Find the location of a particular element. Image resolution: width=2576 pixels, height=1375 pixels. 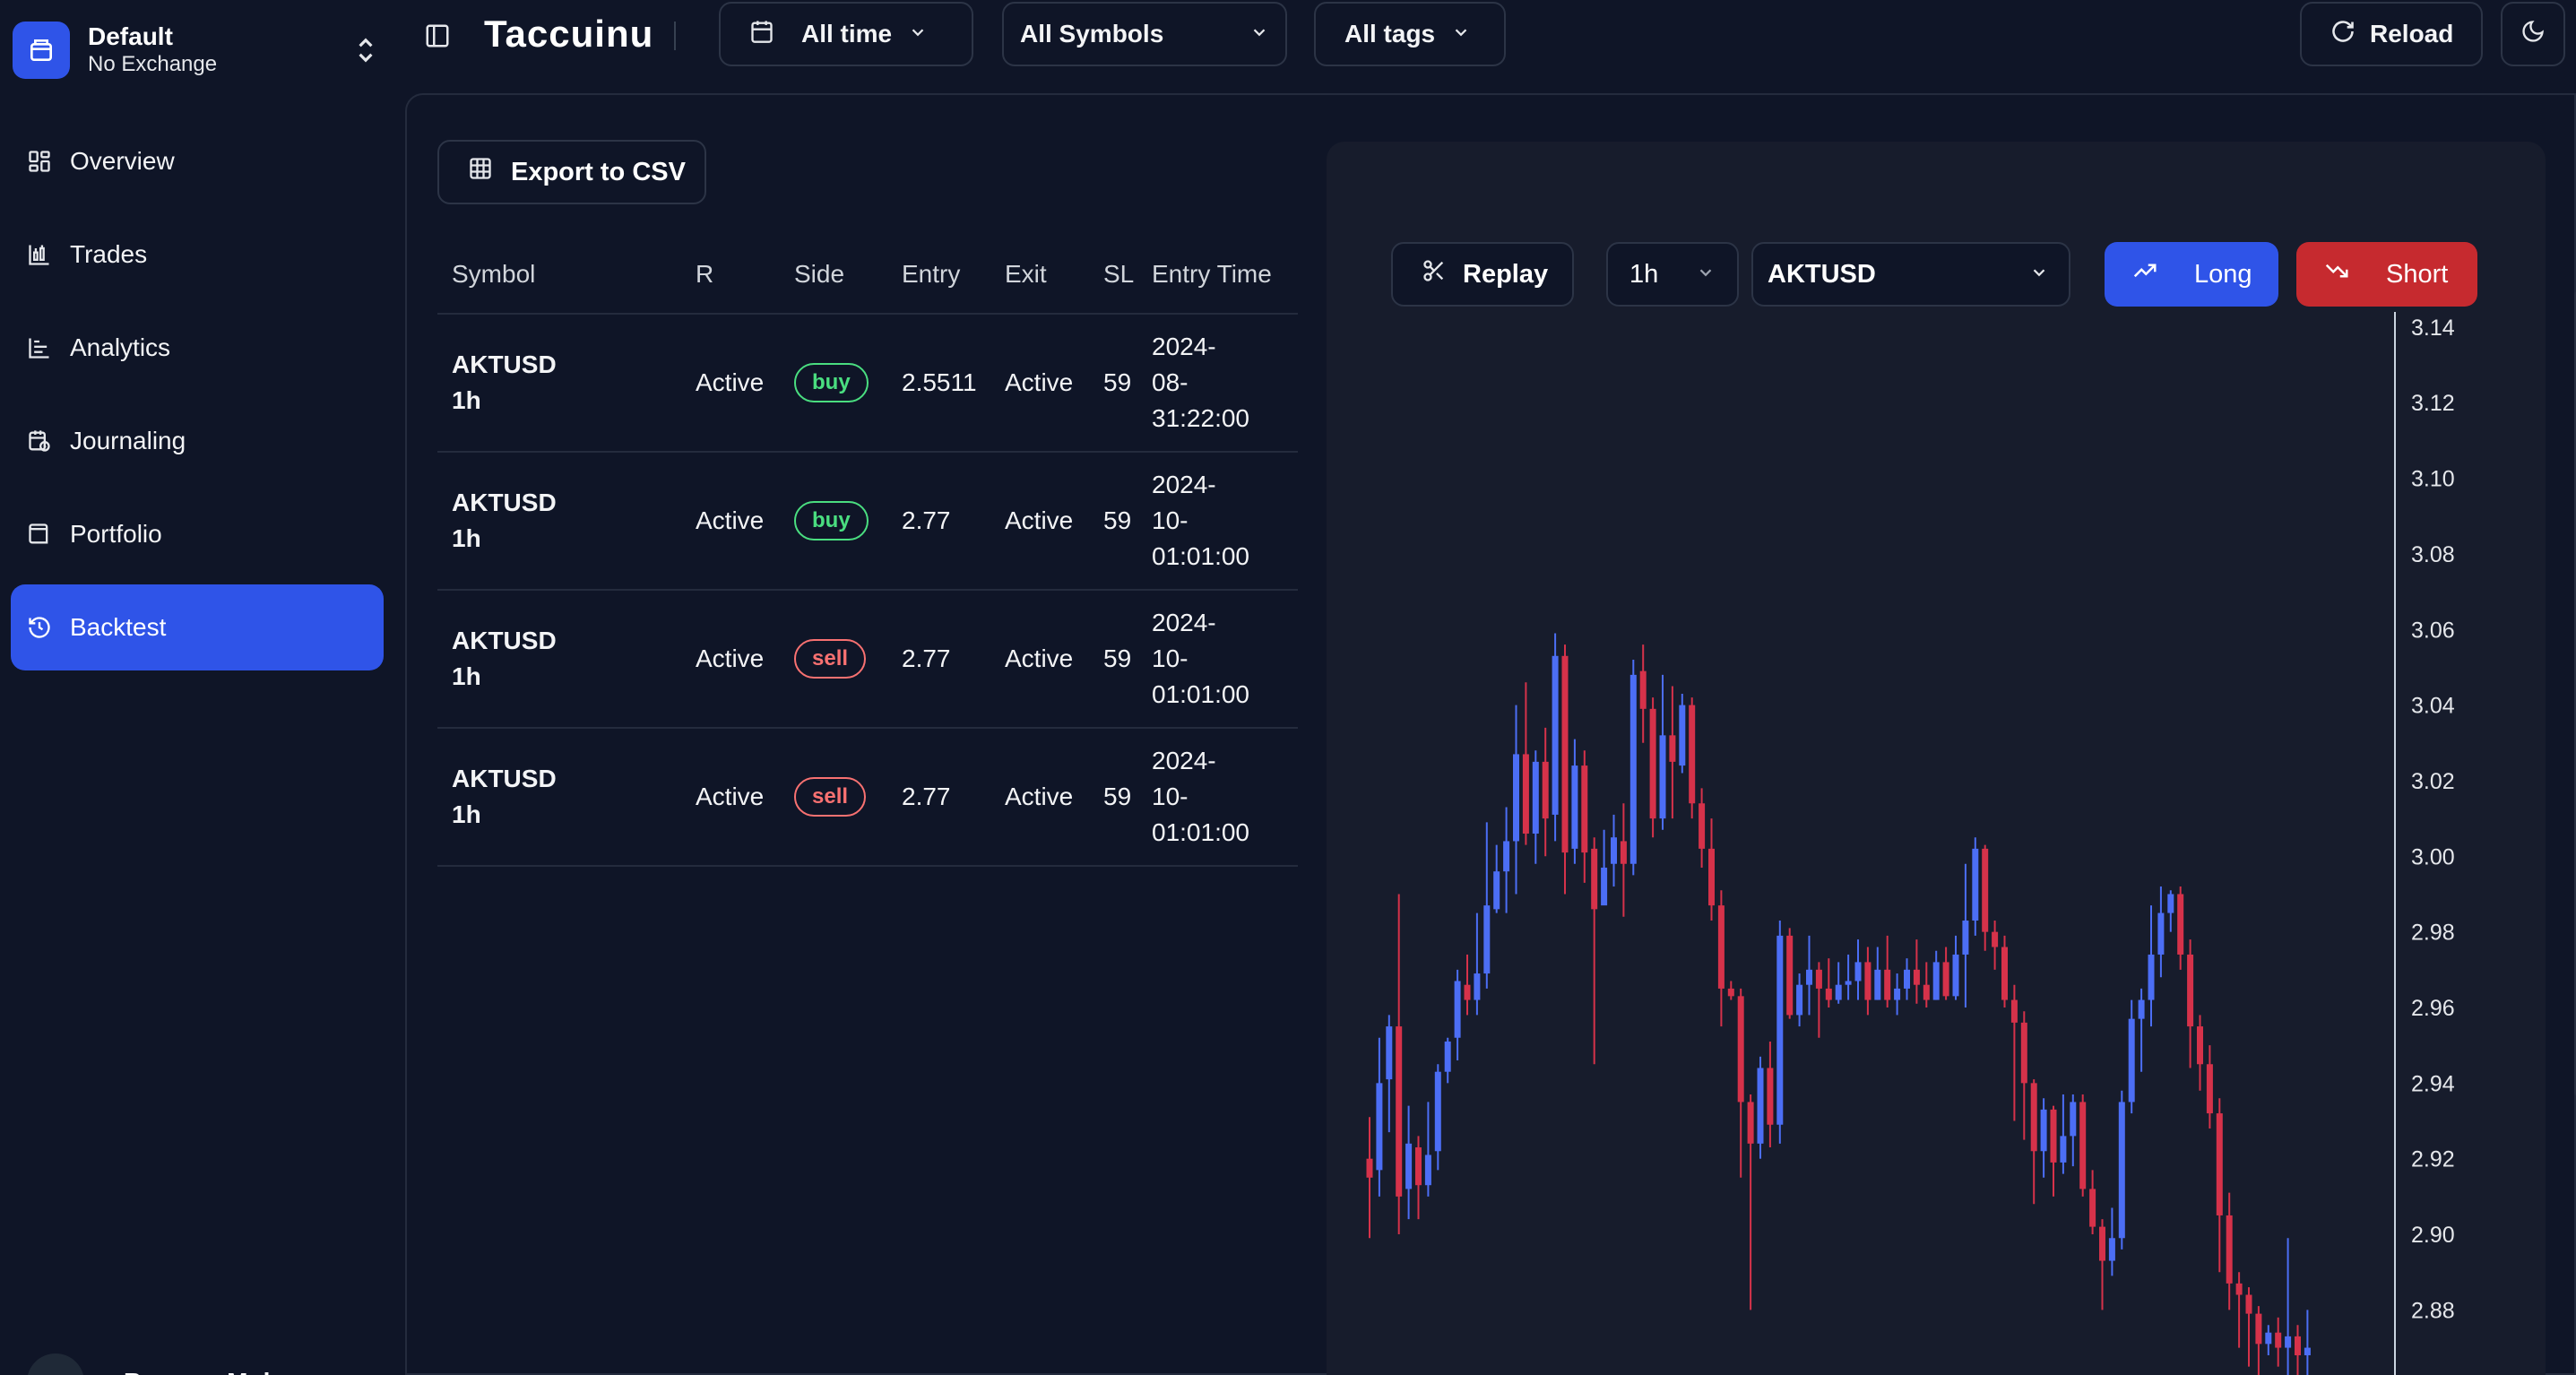

cell-entry-time: 2024- 08- 31:22:00 is located at coordinates (1217, 383).